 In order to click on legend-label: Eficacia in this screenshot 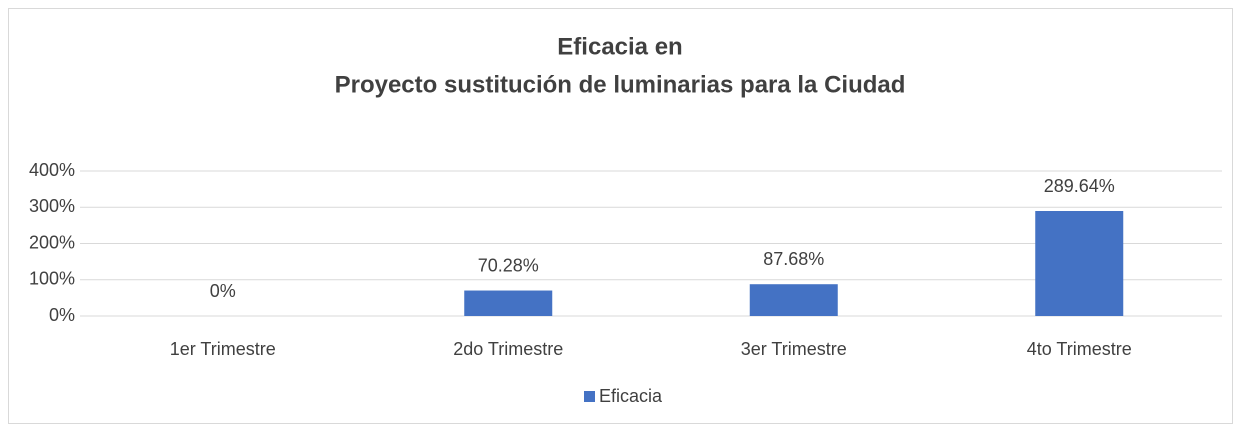, I will do `click(631, 396)`.